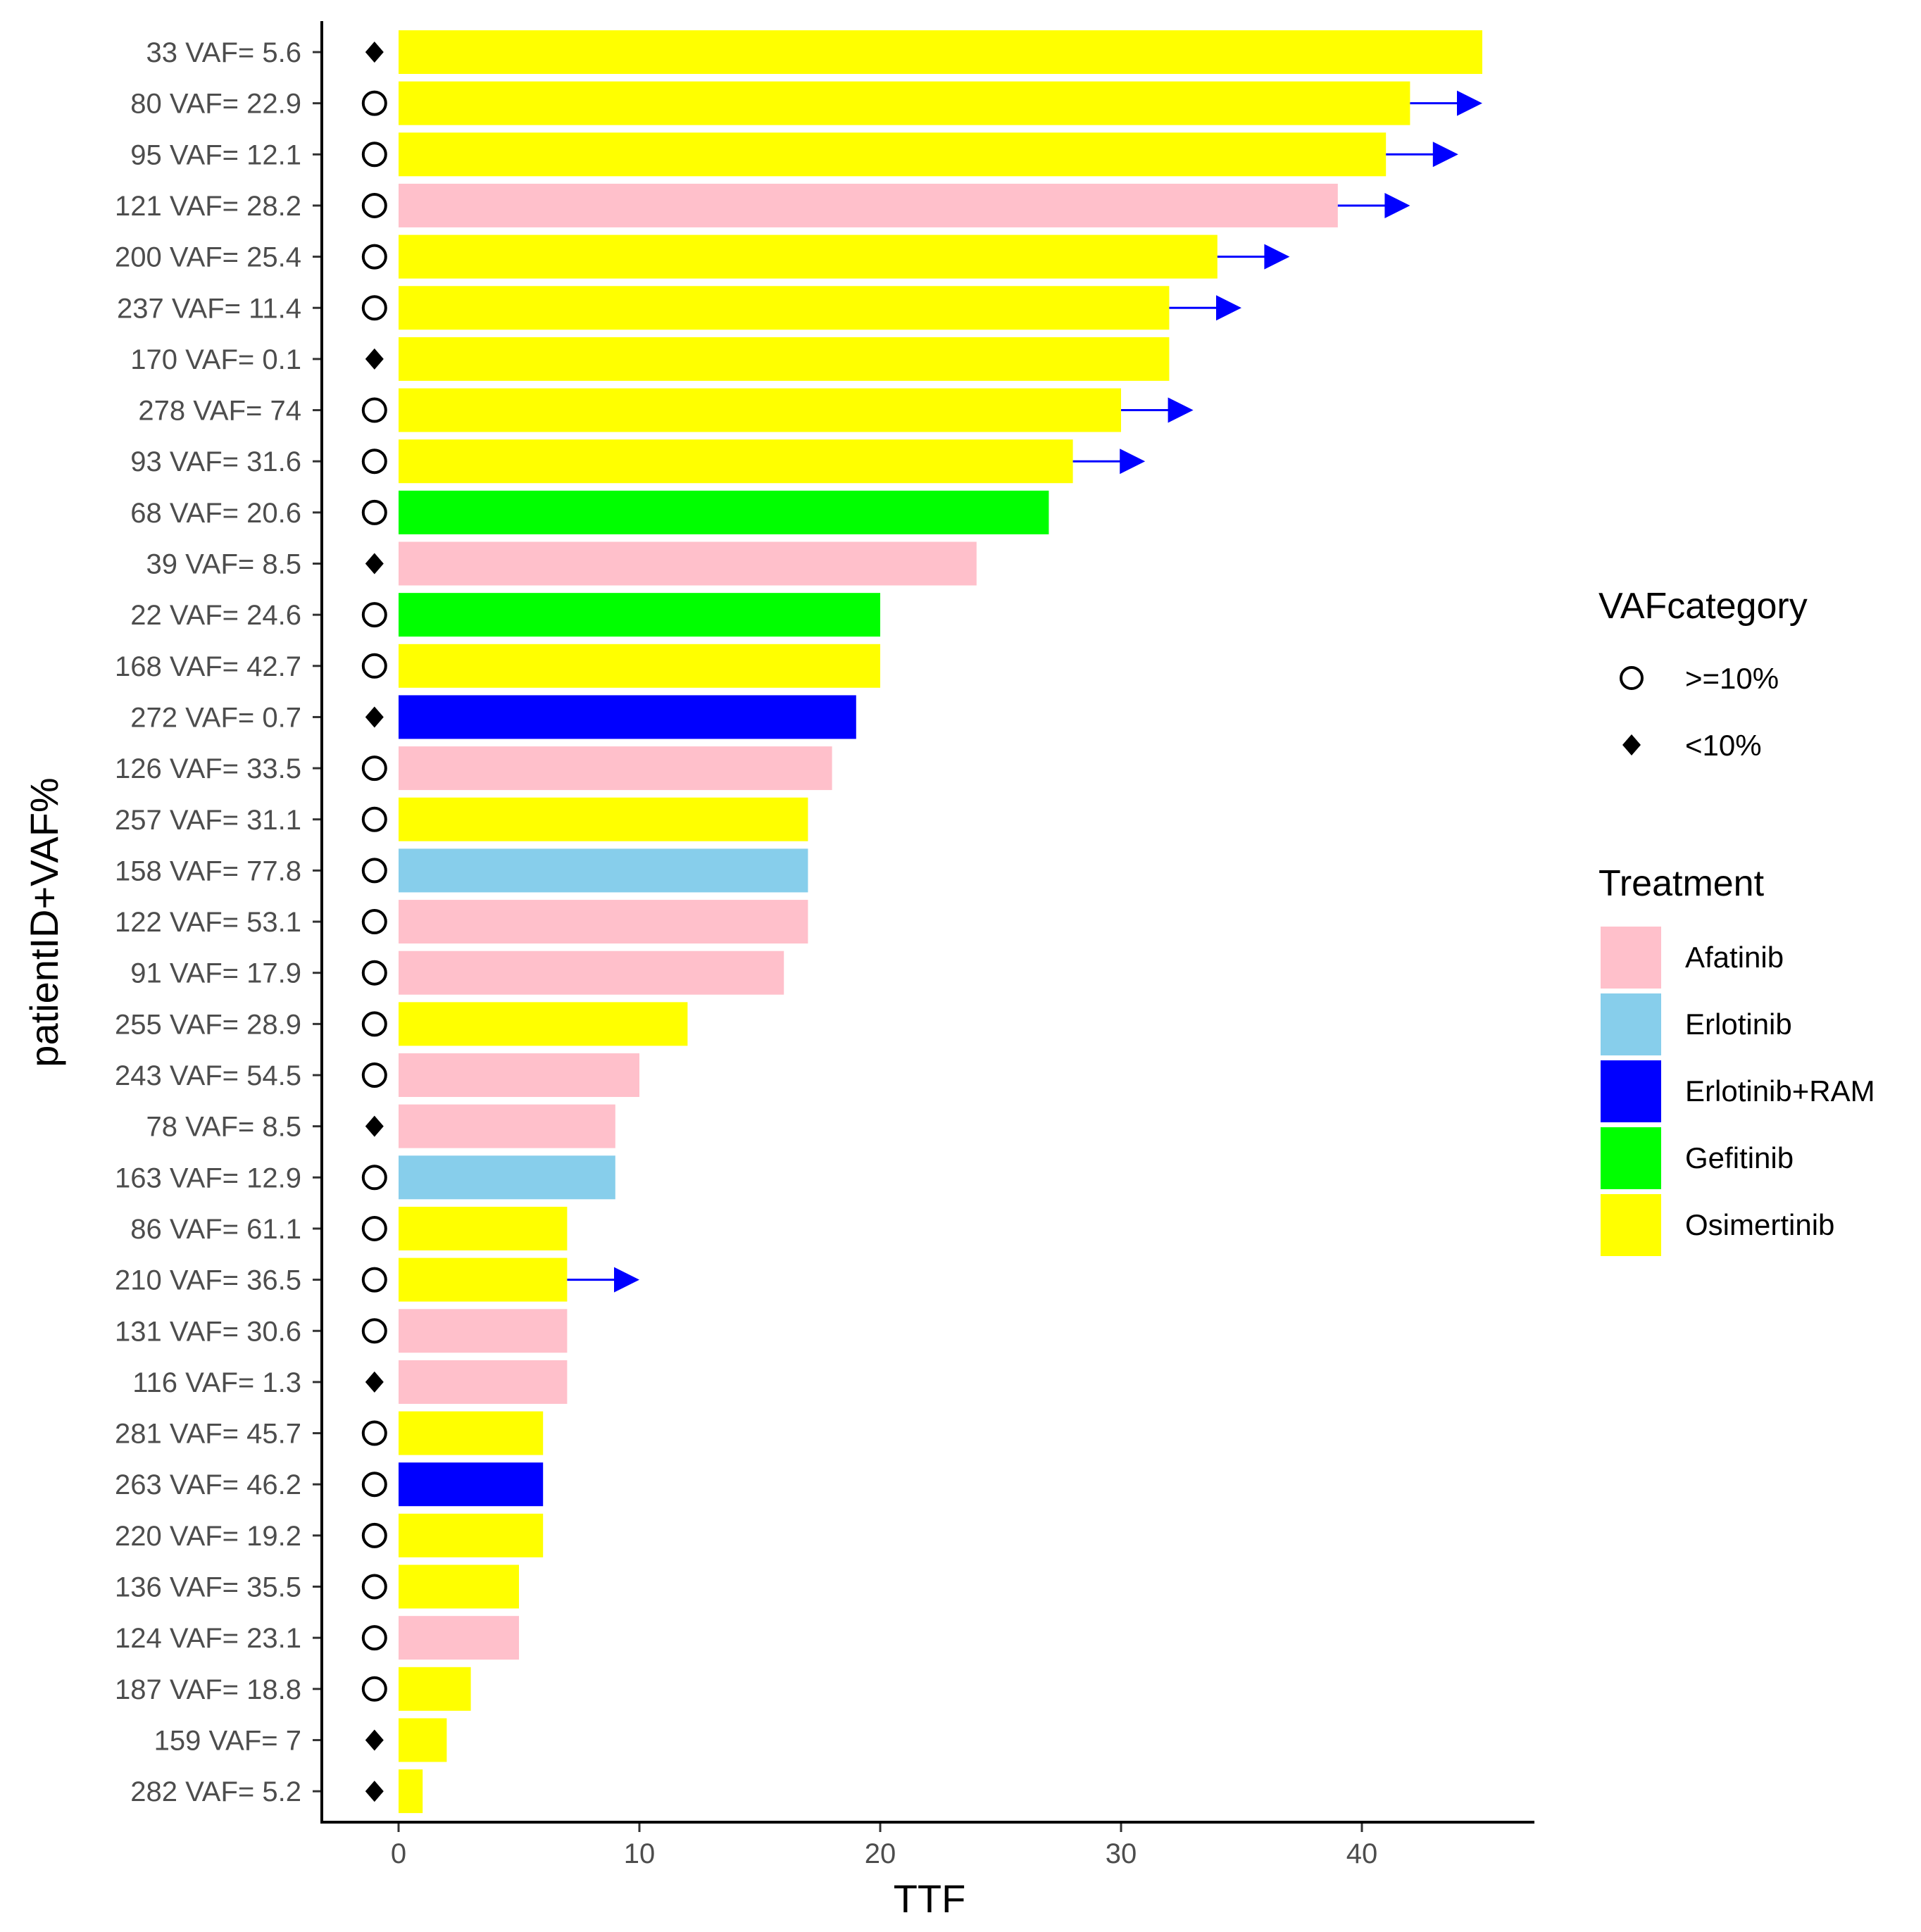 The height and width of the screenshot is (1932, 1921). What do you see at coordinates (208, 820) in the screenshot?
I see `y-tick-label: 257 VAF= 31.1` at bounding box center [208, 820].